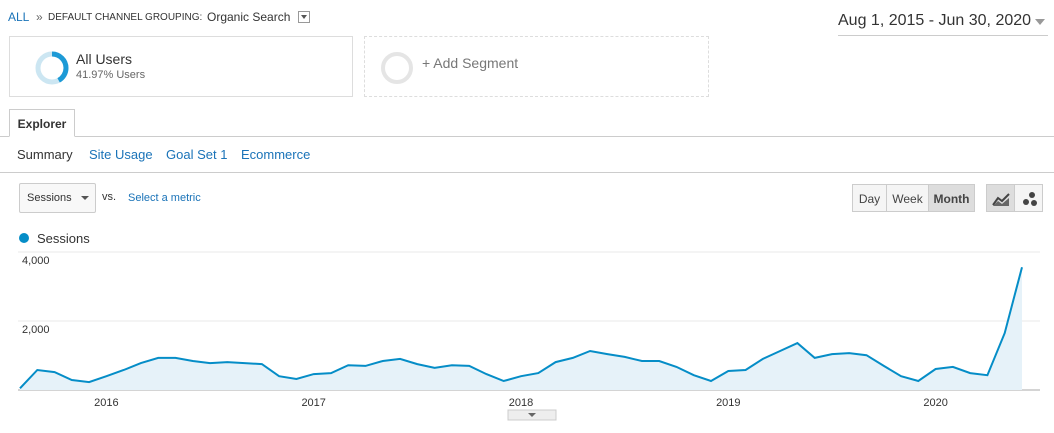  I want to click on select-metric: Select a metric, so click(164, 198).